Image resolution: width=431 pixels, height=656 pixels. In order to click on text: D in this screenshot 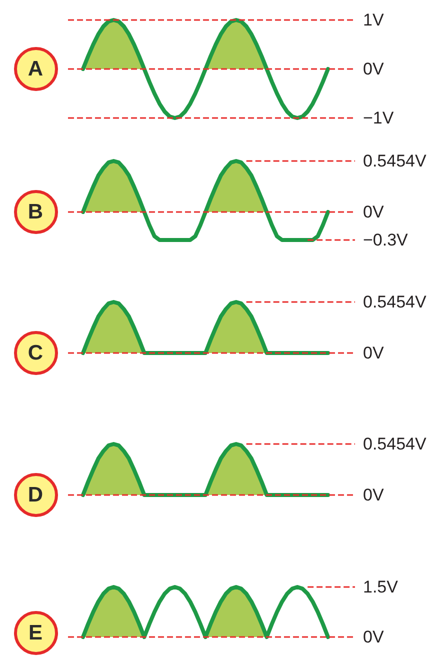, I will do `click(36, 494)`.